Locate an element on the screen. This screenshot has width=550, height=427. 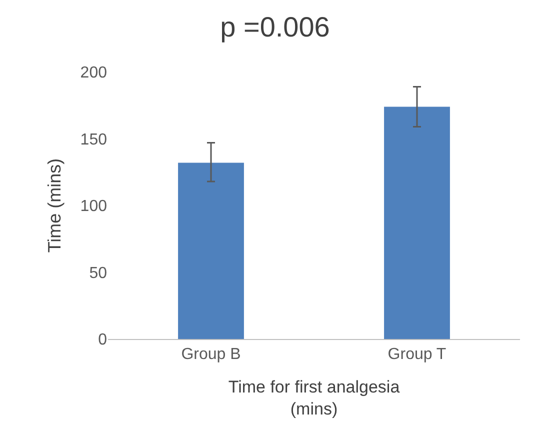
y-tick-label: 0 is located at coordinates (103, 340).